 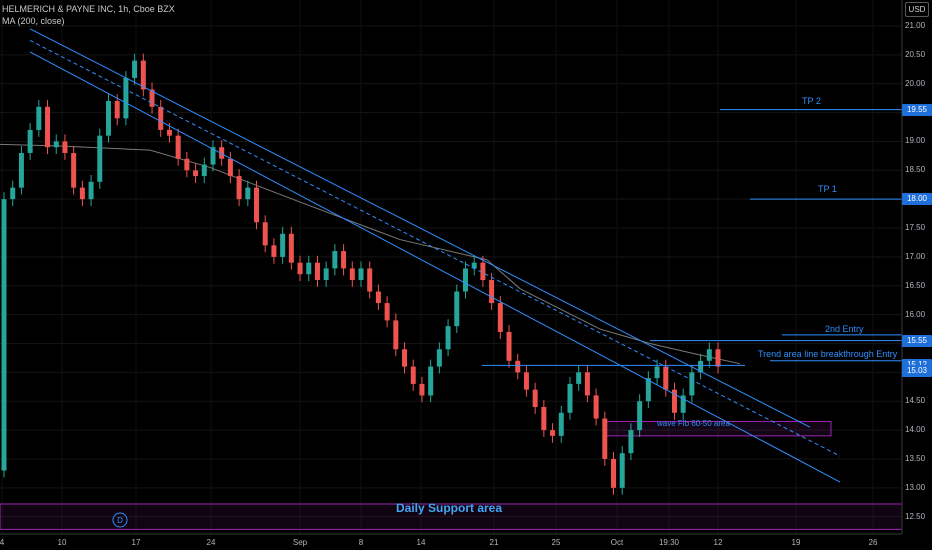 What do you see at coordinates (915, 141) in the screenshot?
I see `y-tick-label: 19.00` at bounding box center [915, 141].